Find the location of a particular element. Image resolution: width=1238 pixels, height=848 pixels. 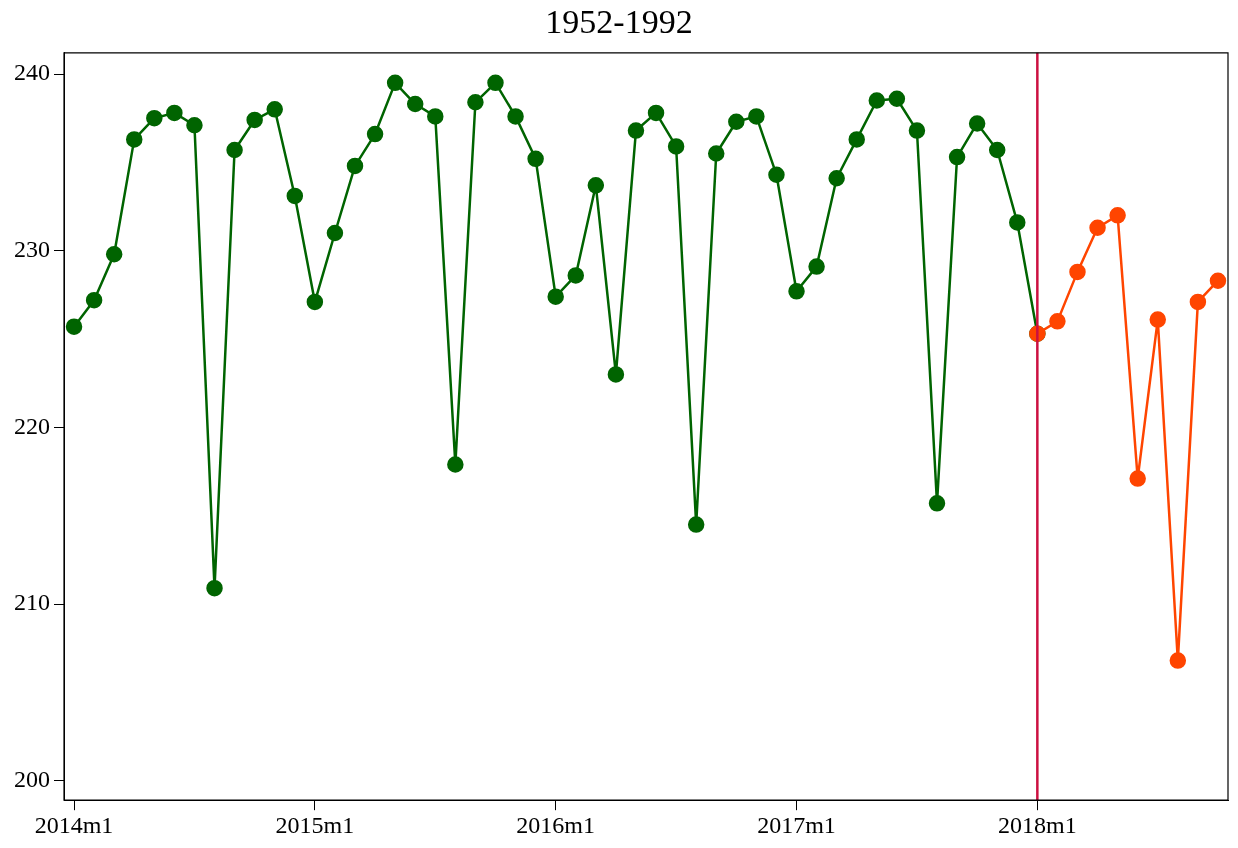

y-tick-label: 230 is located at coordinates (32, 248).